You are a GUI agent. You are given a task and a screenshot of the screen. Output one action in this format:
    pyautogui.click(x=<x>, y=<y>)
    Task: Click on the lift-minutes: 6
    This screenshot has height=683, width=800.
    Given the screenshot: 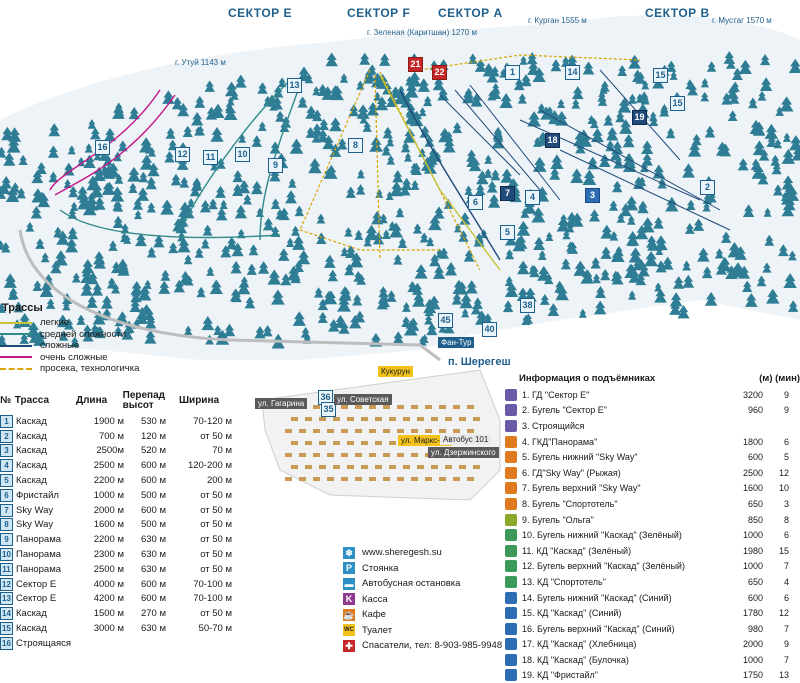 What is the action you would take?
    pyautogui.click(x=786, y=441)
    